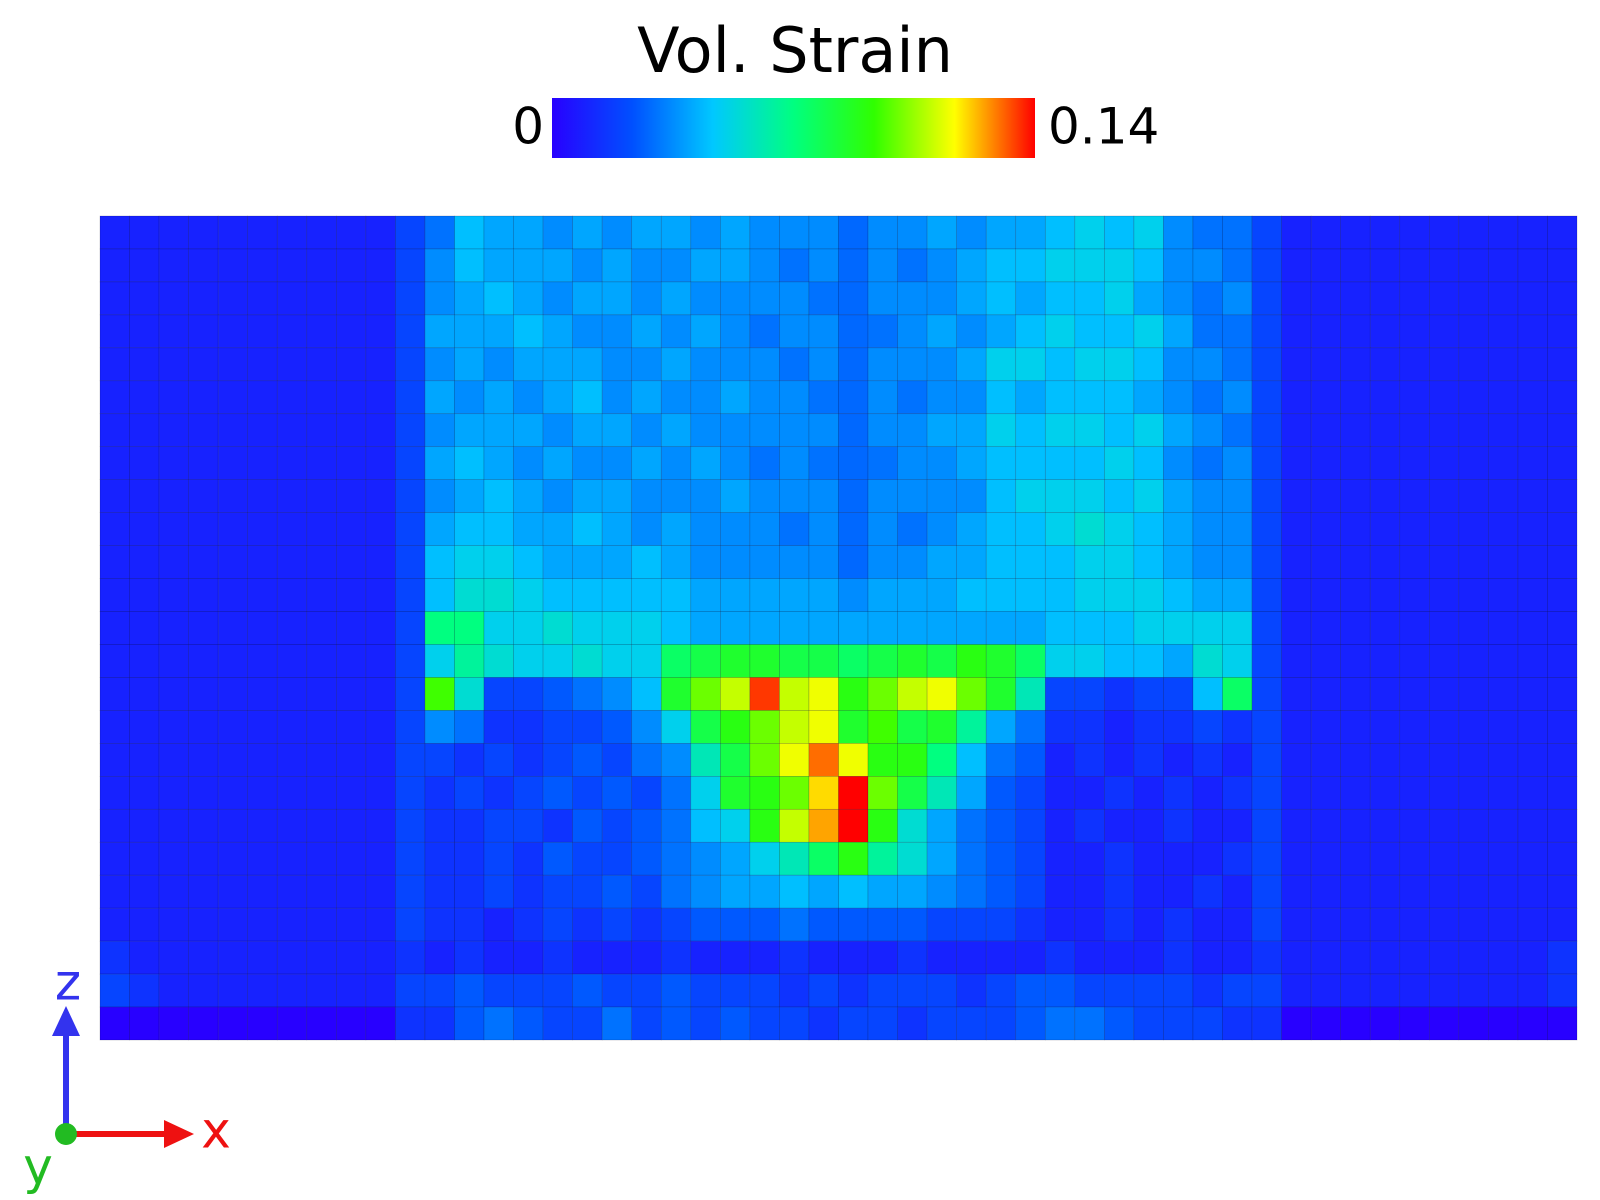 The image size is (1600, 1200). What do you see at coordinates (528, 127) in the screenshot?
I see `colorbar-min-label: 0` at bounding box center [528, 127].